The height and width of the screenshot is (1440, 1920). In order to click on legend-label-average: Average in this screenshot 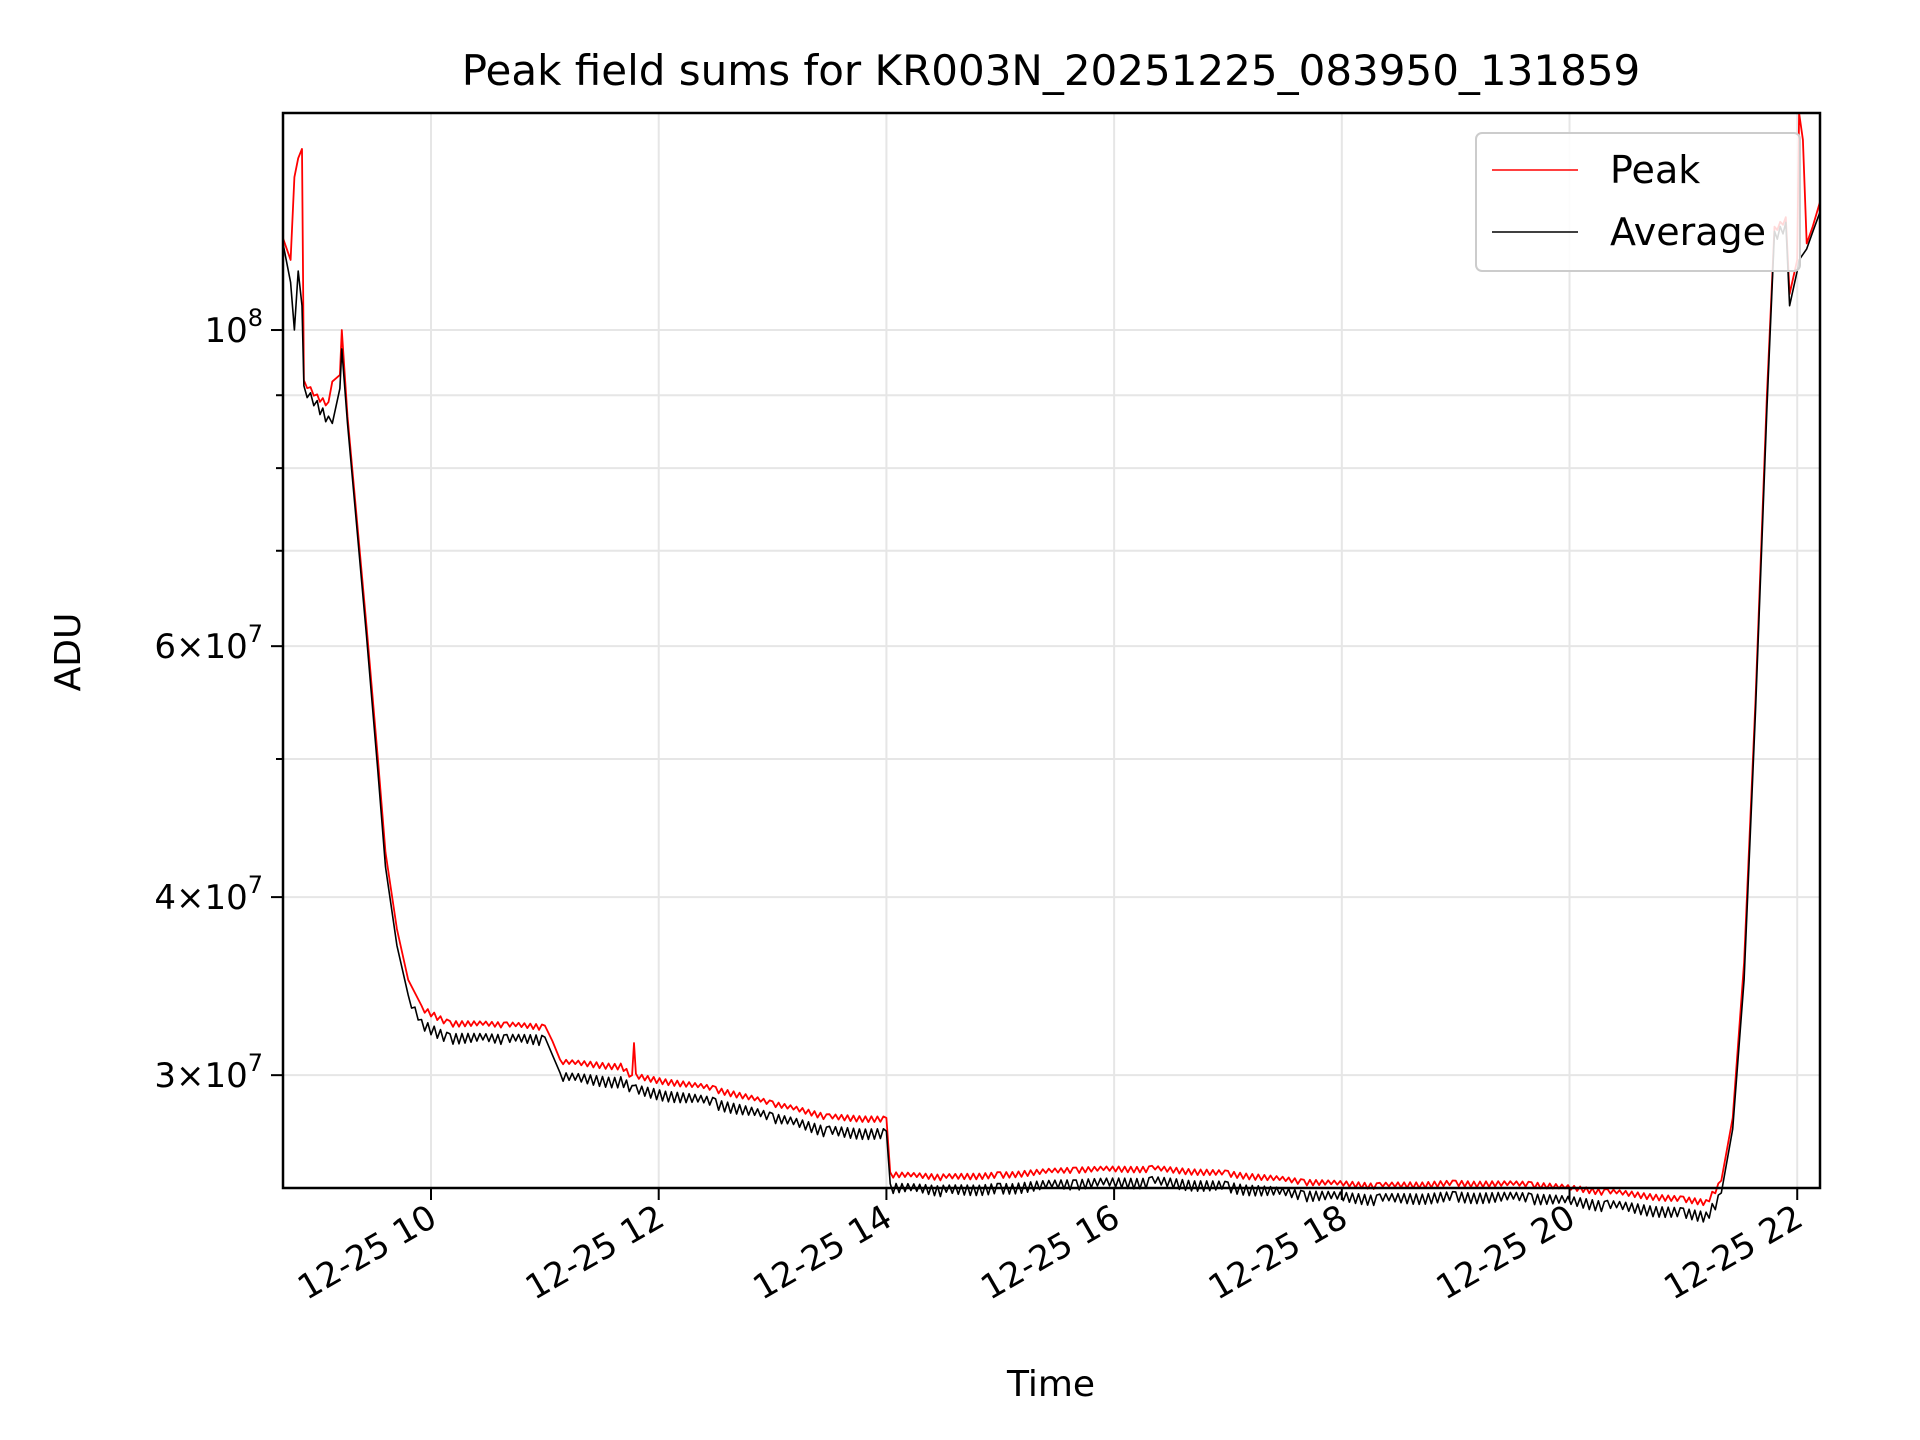, I will do `click(1688, 232)`.